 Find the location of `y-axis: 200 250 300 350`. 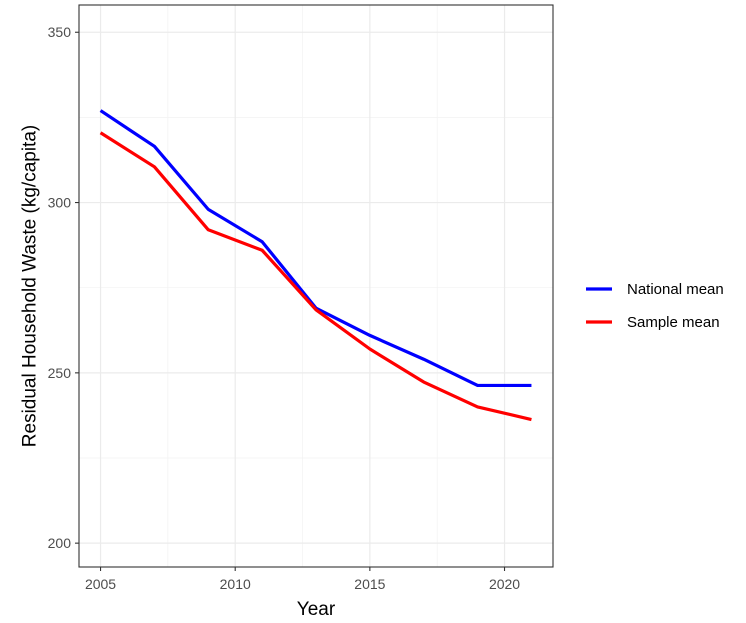

y-axis: 200 250 300 350 is located at coordinates (63, 287).